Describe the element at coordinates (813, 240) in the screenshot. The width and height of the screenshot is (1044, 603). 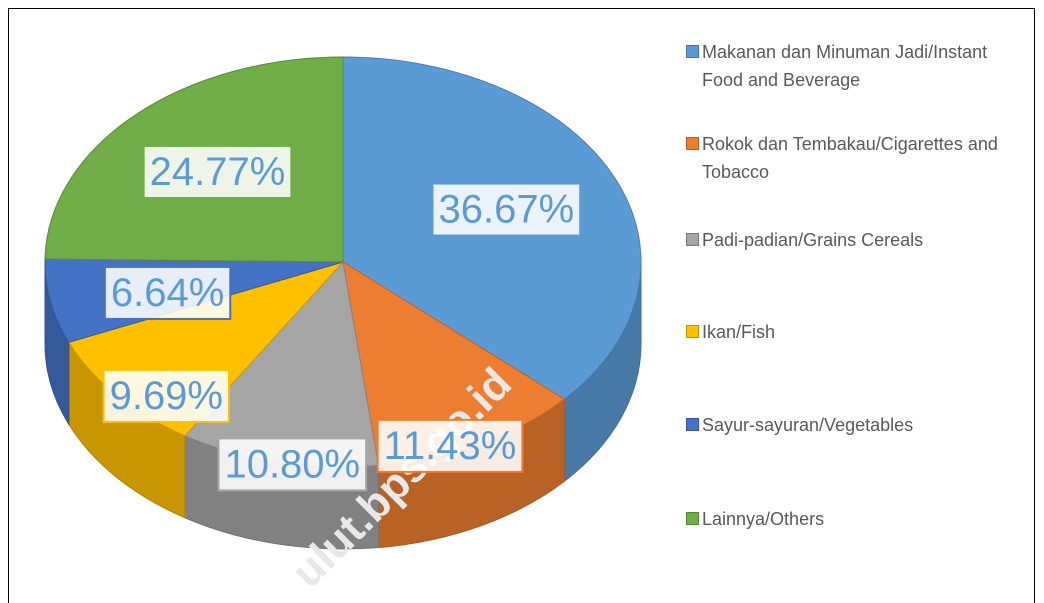
I see `legend-label: Padi-padian/Grains Cereals` at that location.